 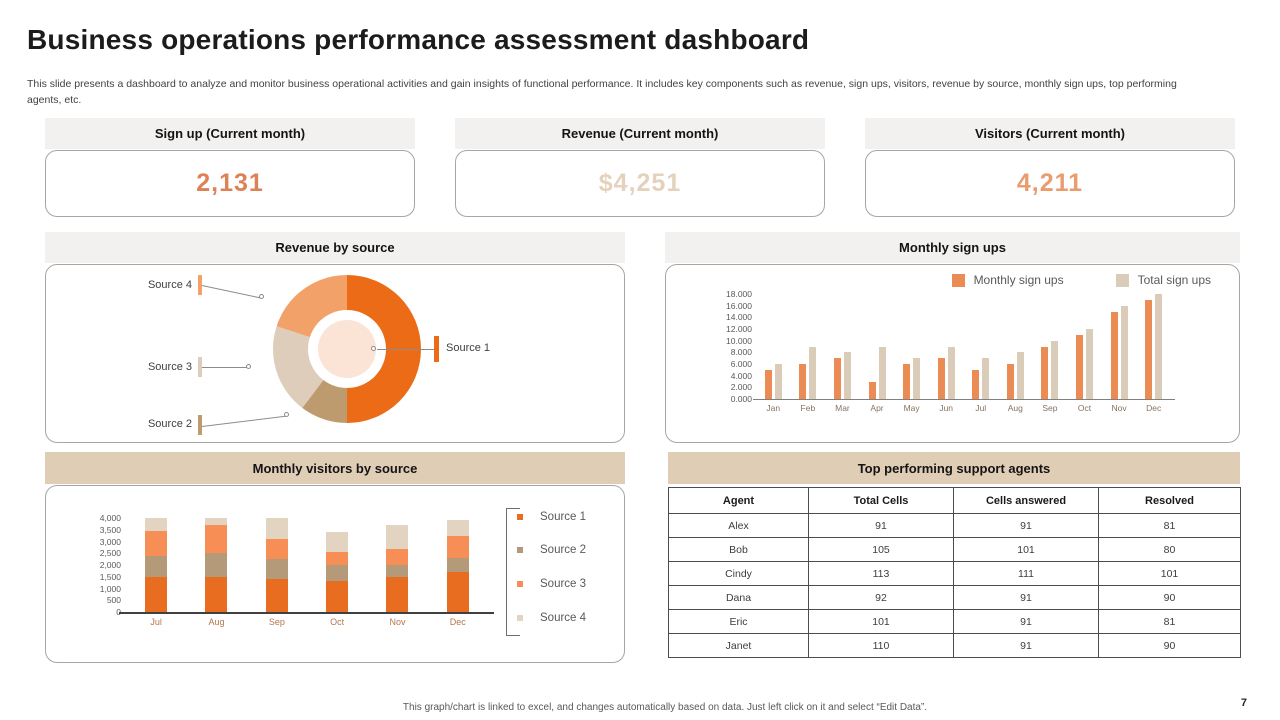 What do you see at coordinates (739, 317) in the screenshot?
I see `y-tick-label: 14.000` at bounding box center [739, 317].